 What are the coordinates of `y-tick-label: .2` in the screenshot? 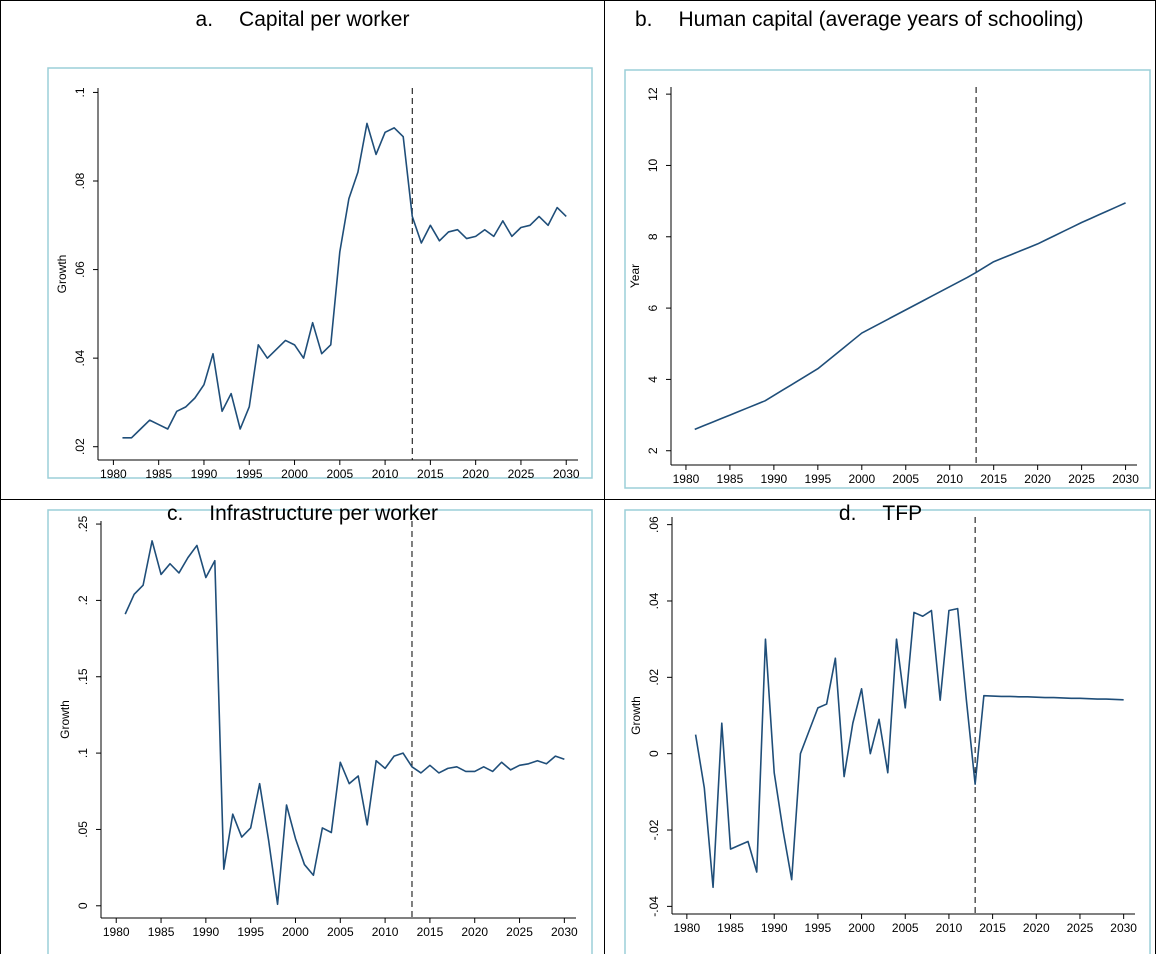 It's located at (83, 600).